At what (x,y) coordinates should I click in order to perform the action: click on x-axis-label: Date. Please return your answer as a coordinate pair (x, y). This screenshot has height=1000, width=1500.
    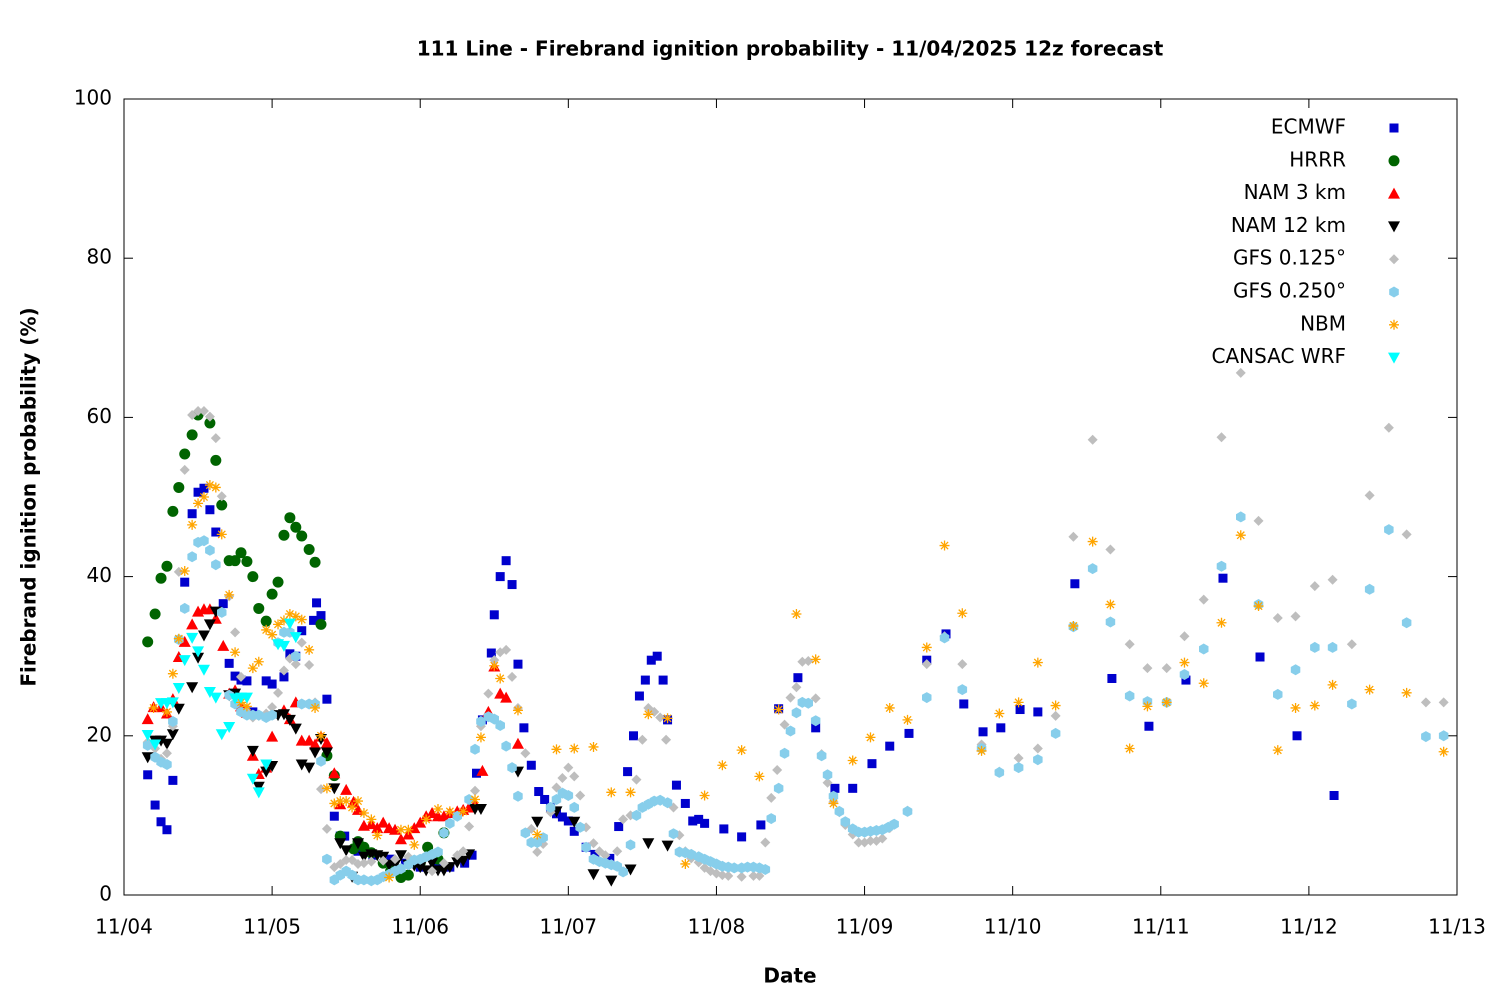
    Looking at the image, I should click on (789, 976).